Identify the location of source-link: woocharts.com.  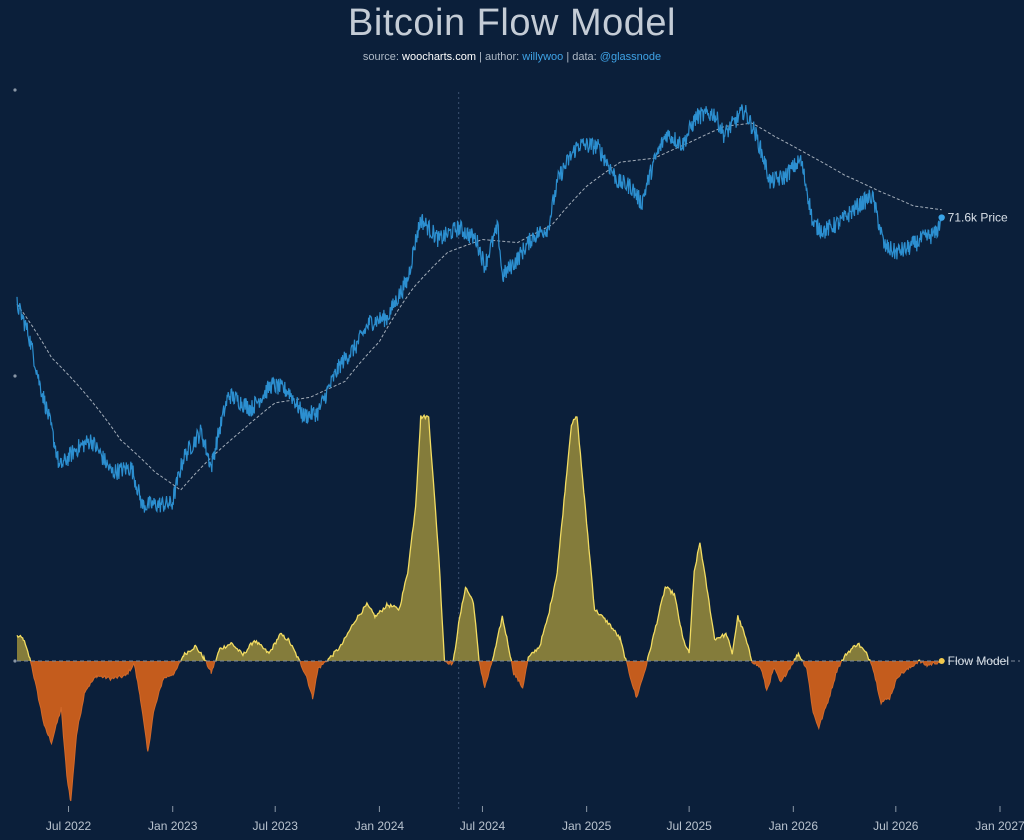
(439, 57).